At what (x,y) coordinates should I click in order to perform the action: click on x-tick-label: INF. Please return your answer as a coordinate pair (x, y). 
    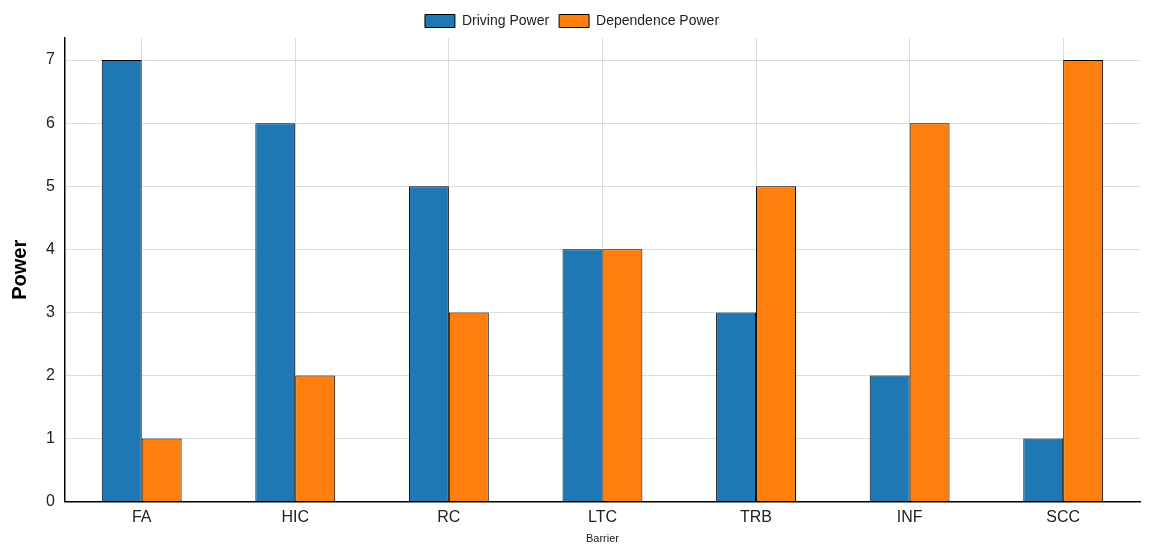
    Looking at the image, I should click on (909, 516).